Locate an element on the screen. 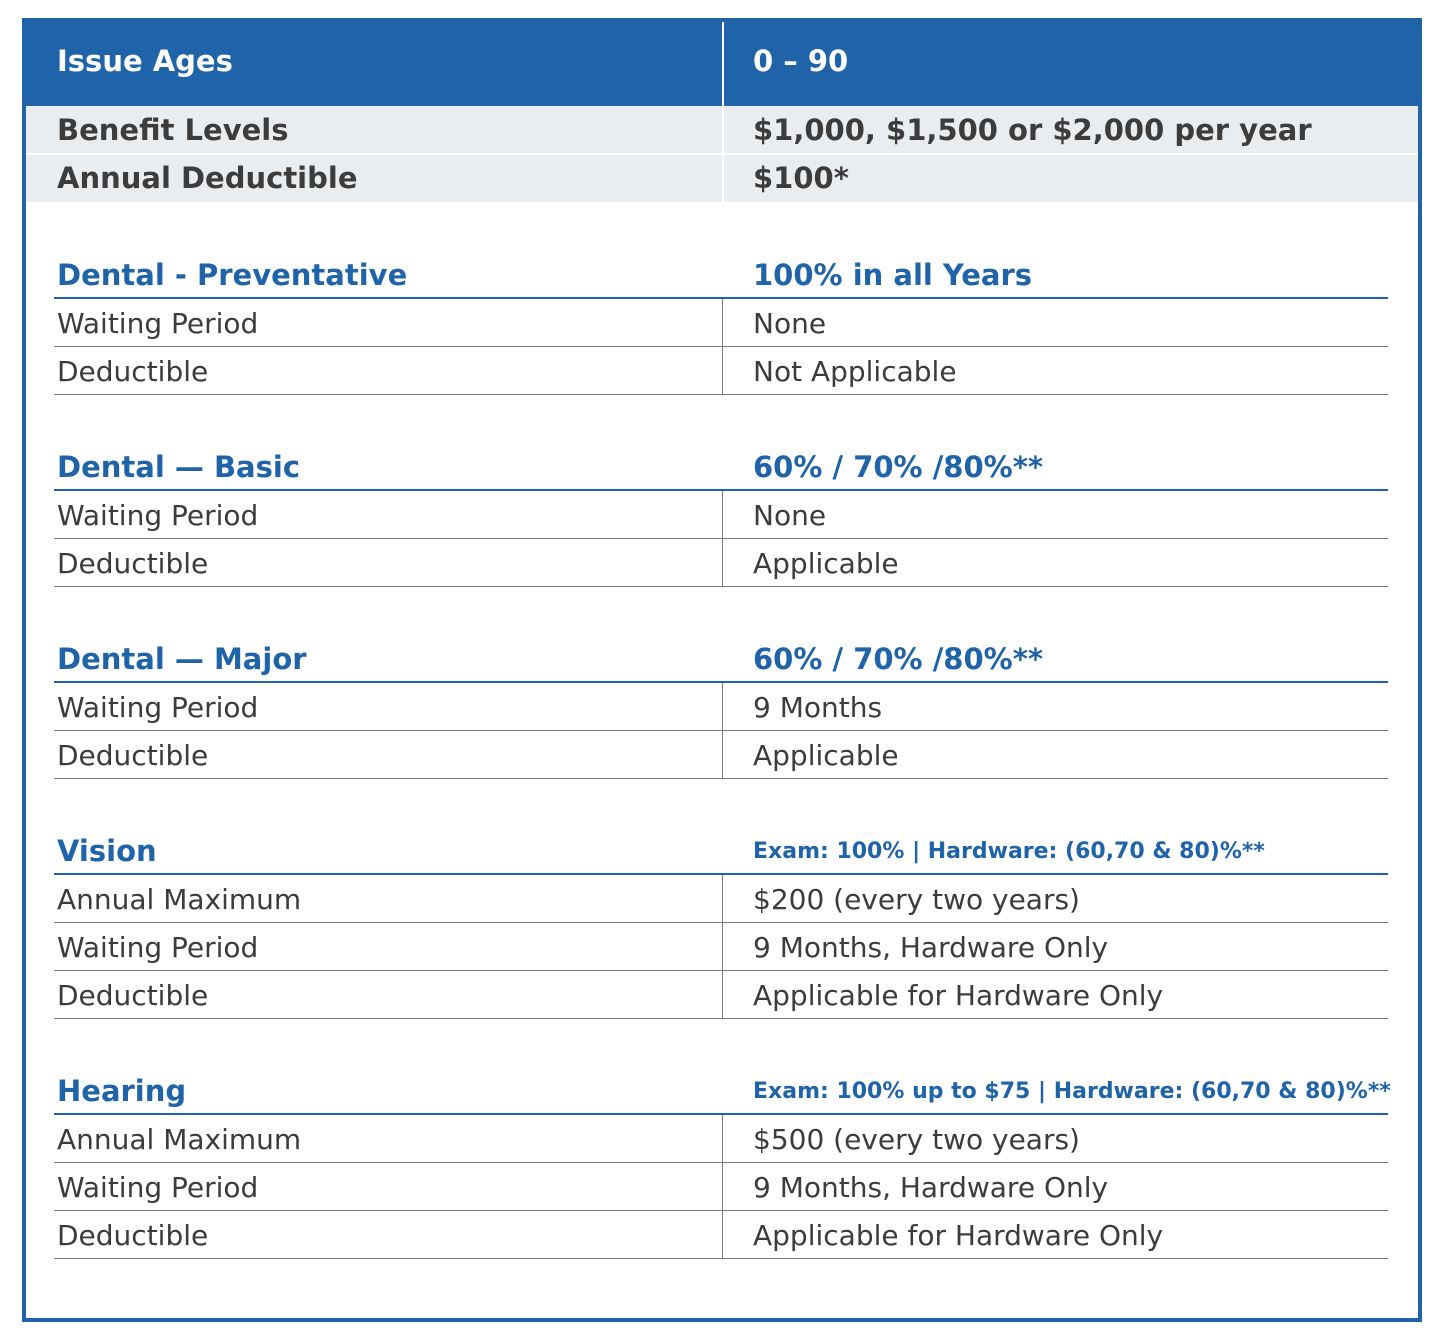 The width and height of the screenshot is (1444, 1338). summary-label: Annual Deductible is located at coordinates (207, 178).